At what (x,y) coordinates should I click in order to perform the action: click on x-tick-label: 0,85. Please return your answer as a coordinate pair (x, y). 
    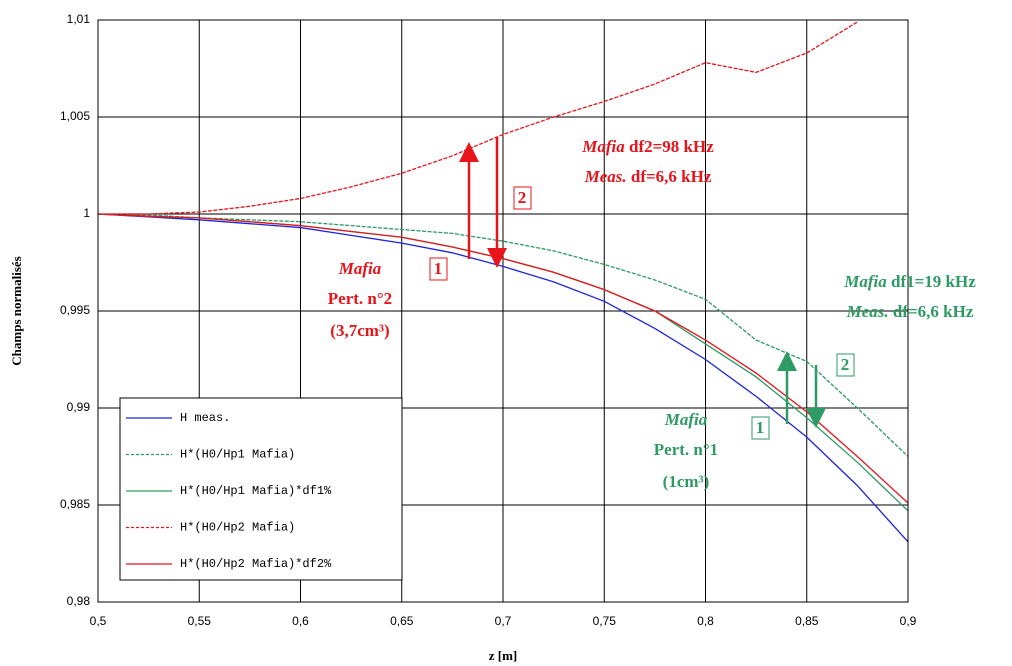
    Looking at the image, I should click on (807, 621).